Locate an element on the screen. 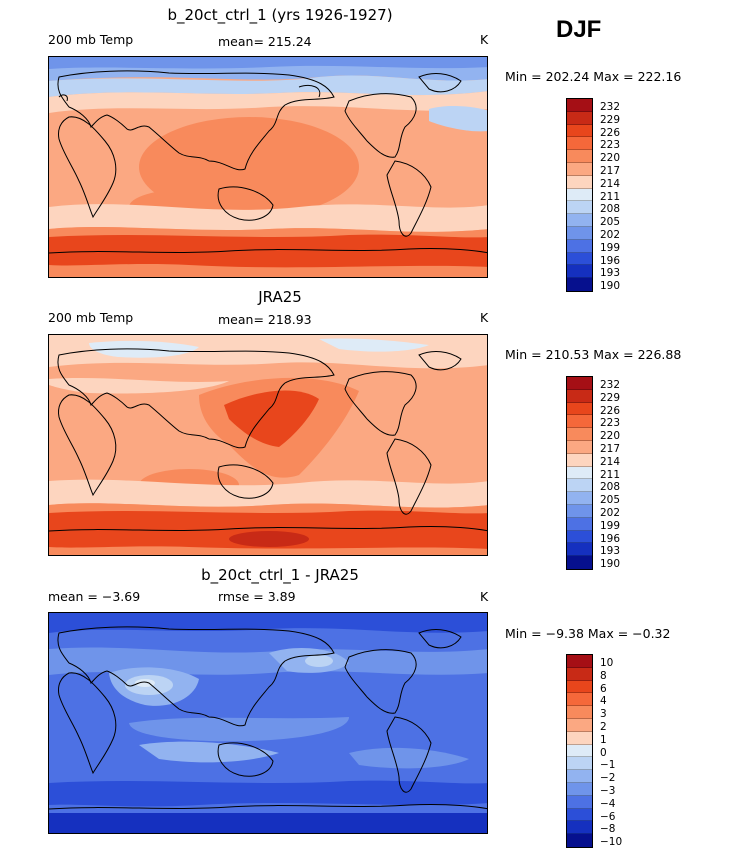 This screenshot has width=732, height=849. panel2-colorbar is located at coordinates (579, 473).